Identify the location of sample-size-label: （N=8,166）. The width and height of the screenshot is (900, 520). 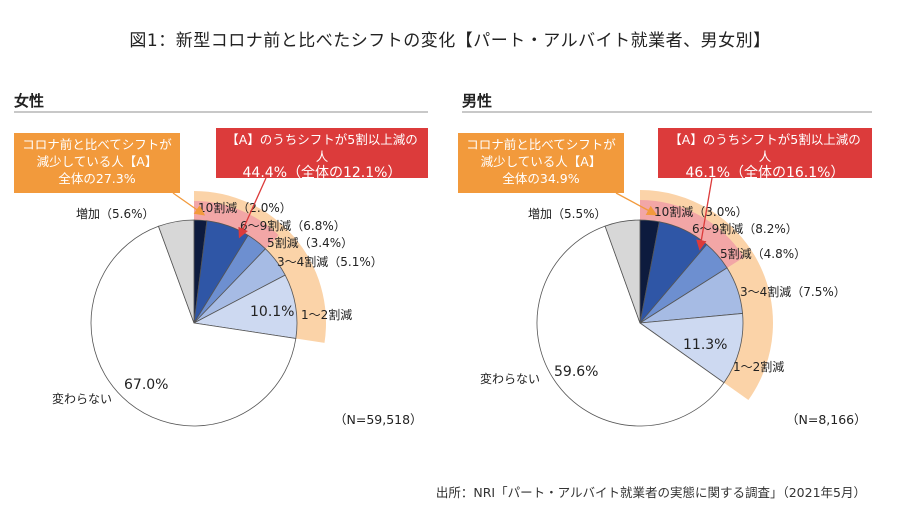
(826, 419).